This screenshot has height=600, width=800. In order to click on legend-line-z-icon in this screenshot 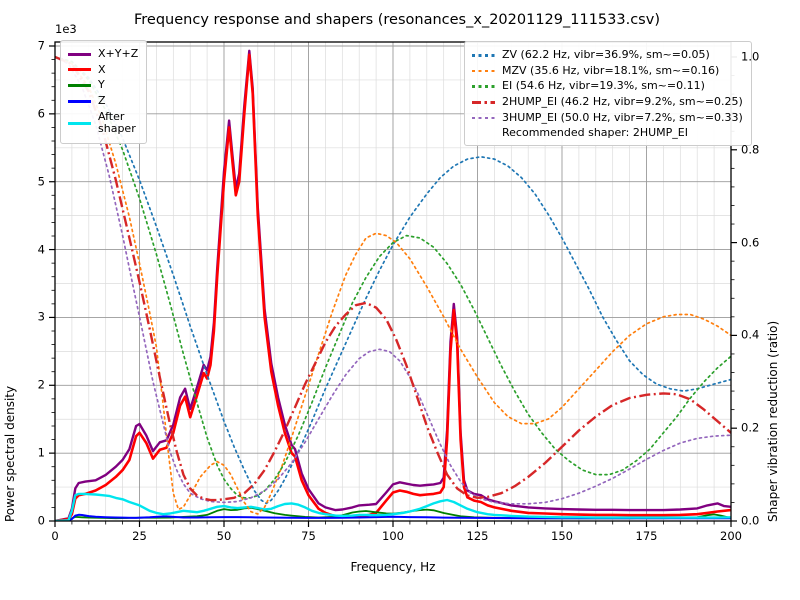, I will do `click(79, 101)`.